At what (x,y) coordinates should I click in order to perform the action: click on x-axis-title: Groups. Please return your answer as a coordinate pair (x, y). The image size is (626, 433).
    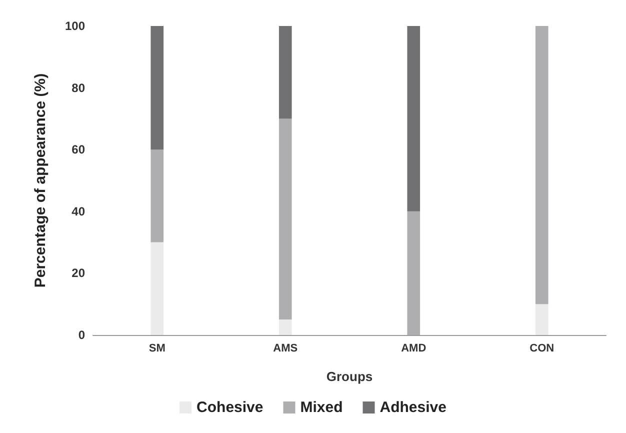
    Looking at the image, I should click on (349, 376).